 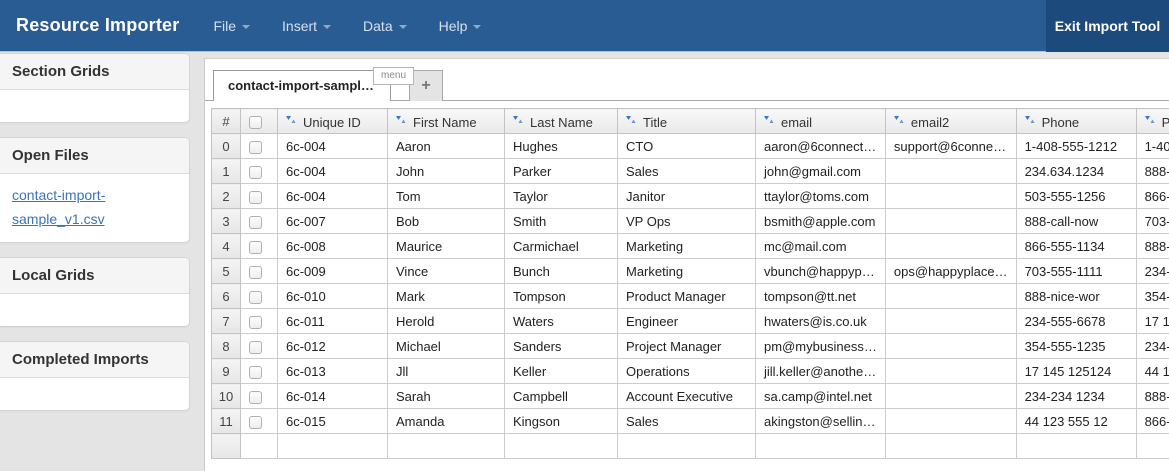 I want to click on grid-cell: Jll, so click(x=446, y=371).